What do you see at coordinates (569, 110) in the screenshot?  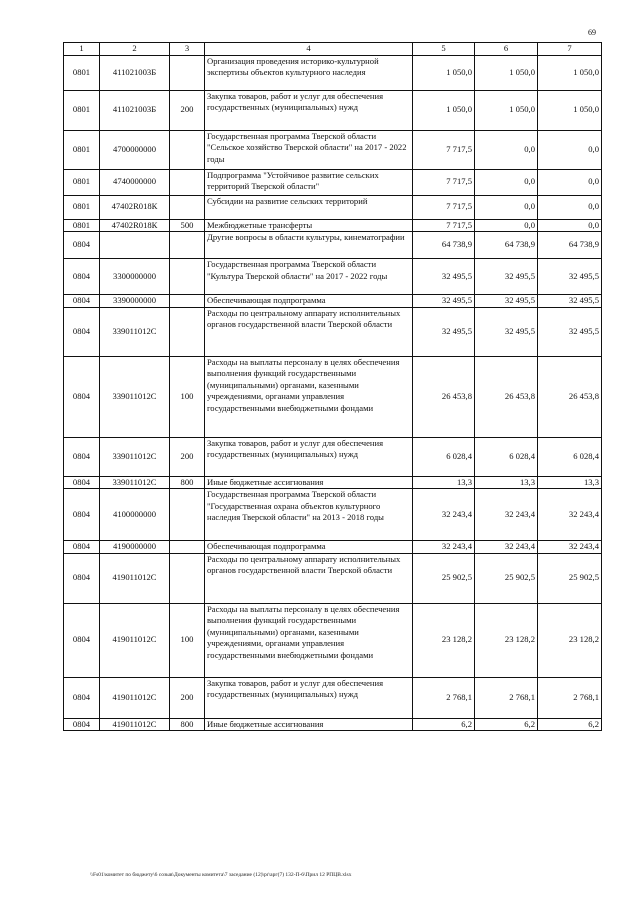 I see `amount-col7-cell: 1 050,0` at bounding box center [569, 110].